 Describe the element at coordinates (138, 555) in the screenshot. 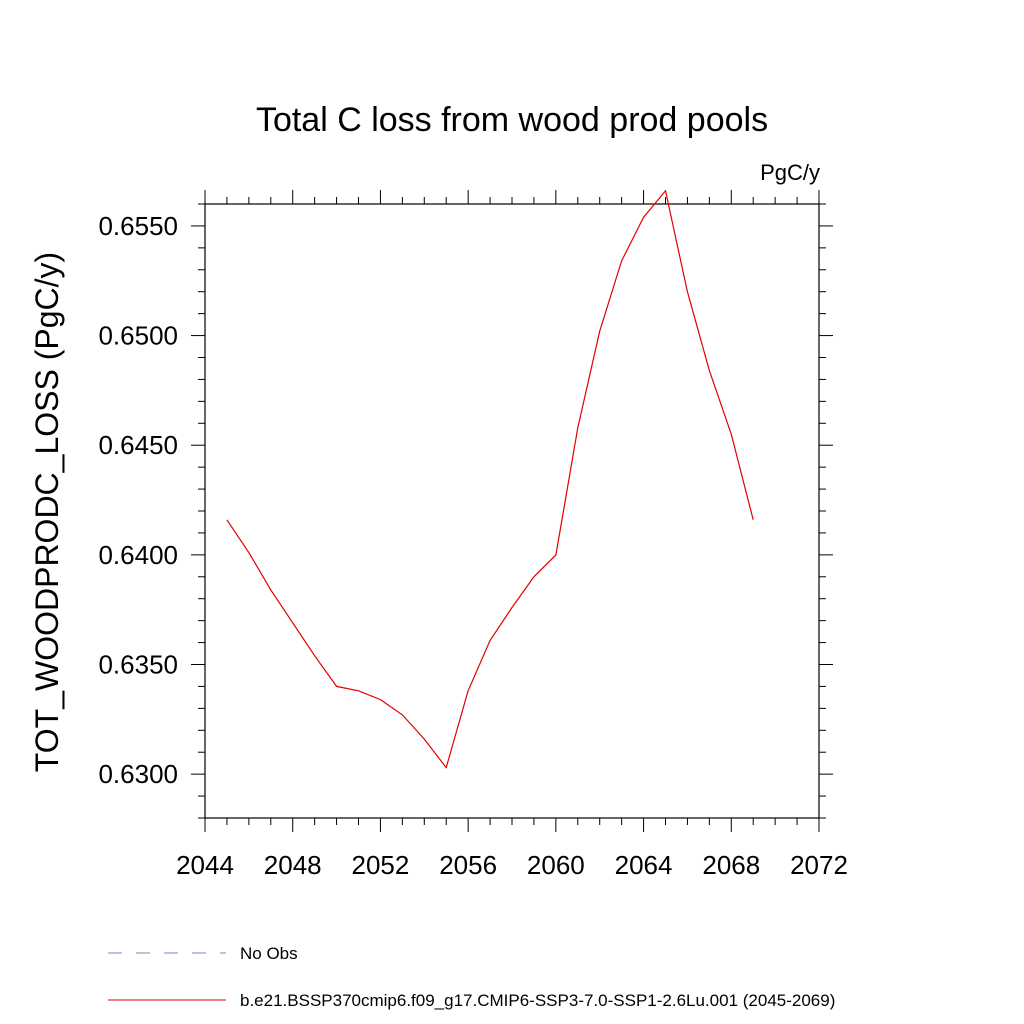

I see `y-tick-label: 0.6400` at that location.